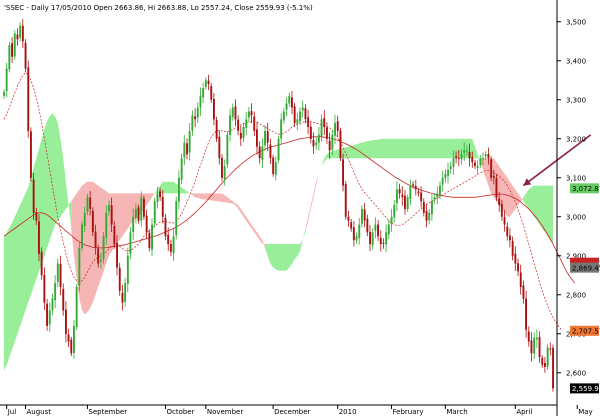  I want to click on price-level-marker: 2,559.93, so click(585, 388).